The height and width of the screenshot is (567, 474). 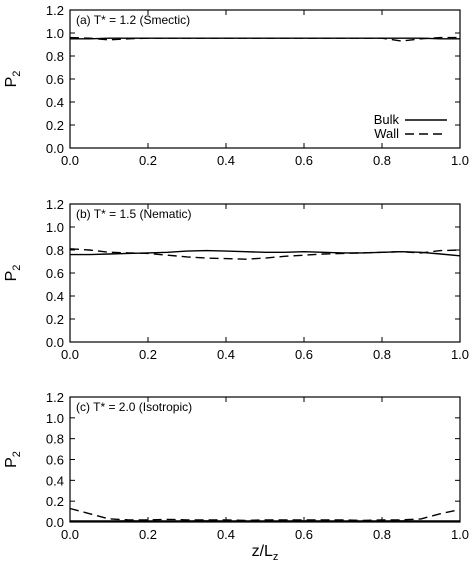 I want to click on legend-label: Wall, so click(x=386, y=133).